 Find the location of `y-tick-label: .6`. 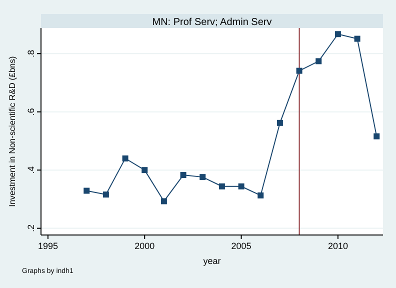

y-tick-label: .6 is located at coordinates (31, 112).